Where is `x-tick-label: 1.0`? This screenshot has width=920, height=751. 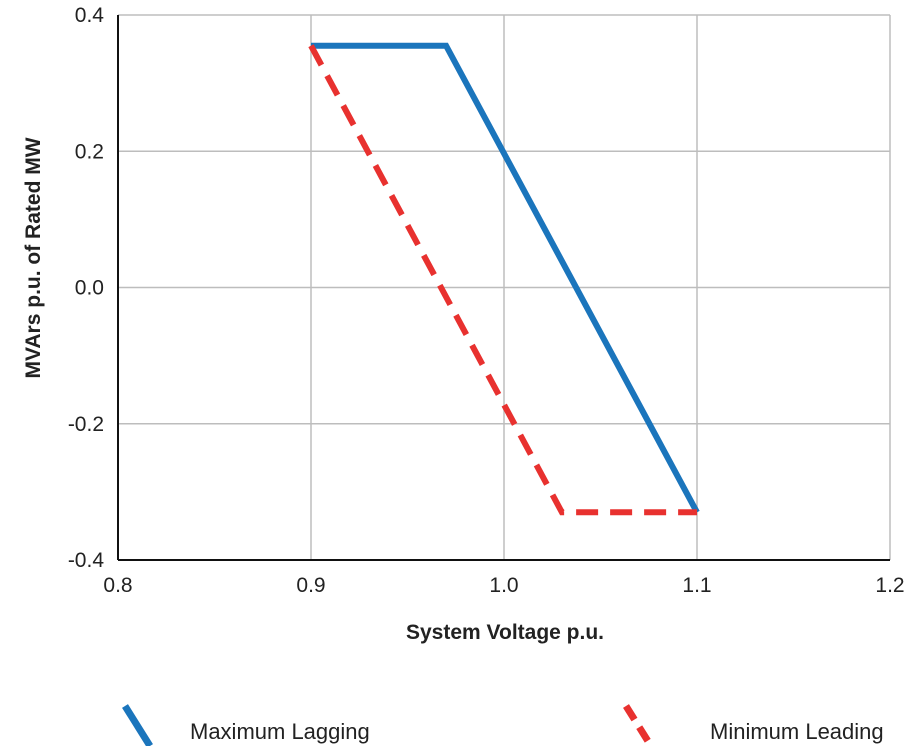 x-tick-label: 1.0 is located at coordinates (503, 585).